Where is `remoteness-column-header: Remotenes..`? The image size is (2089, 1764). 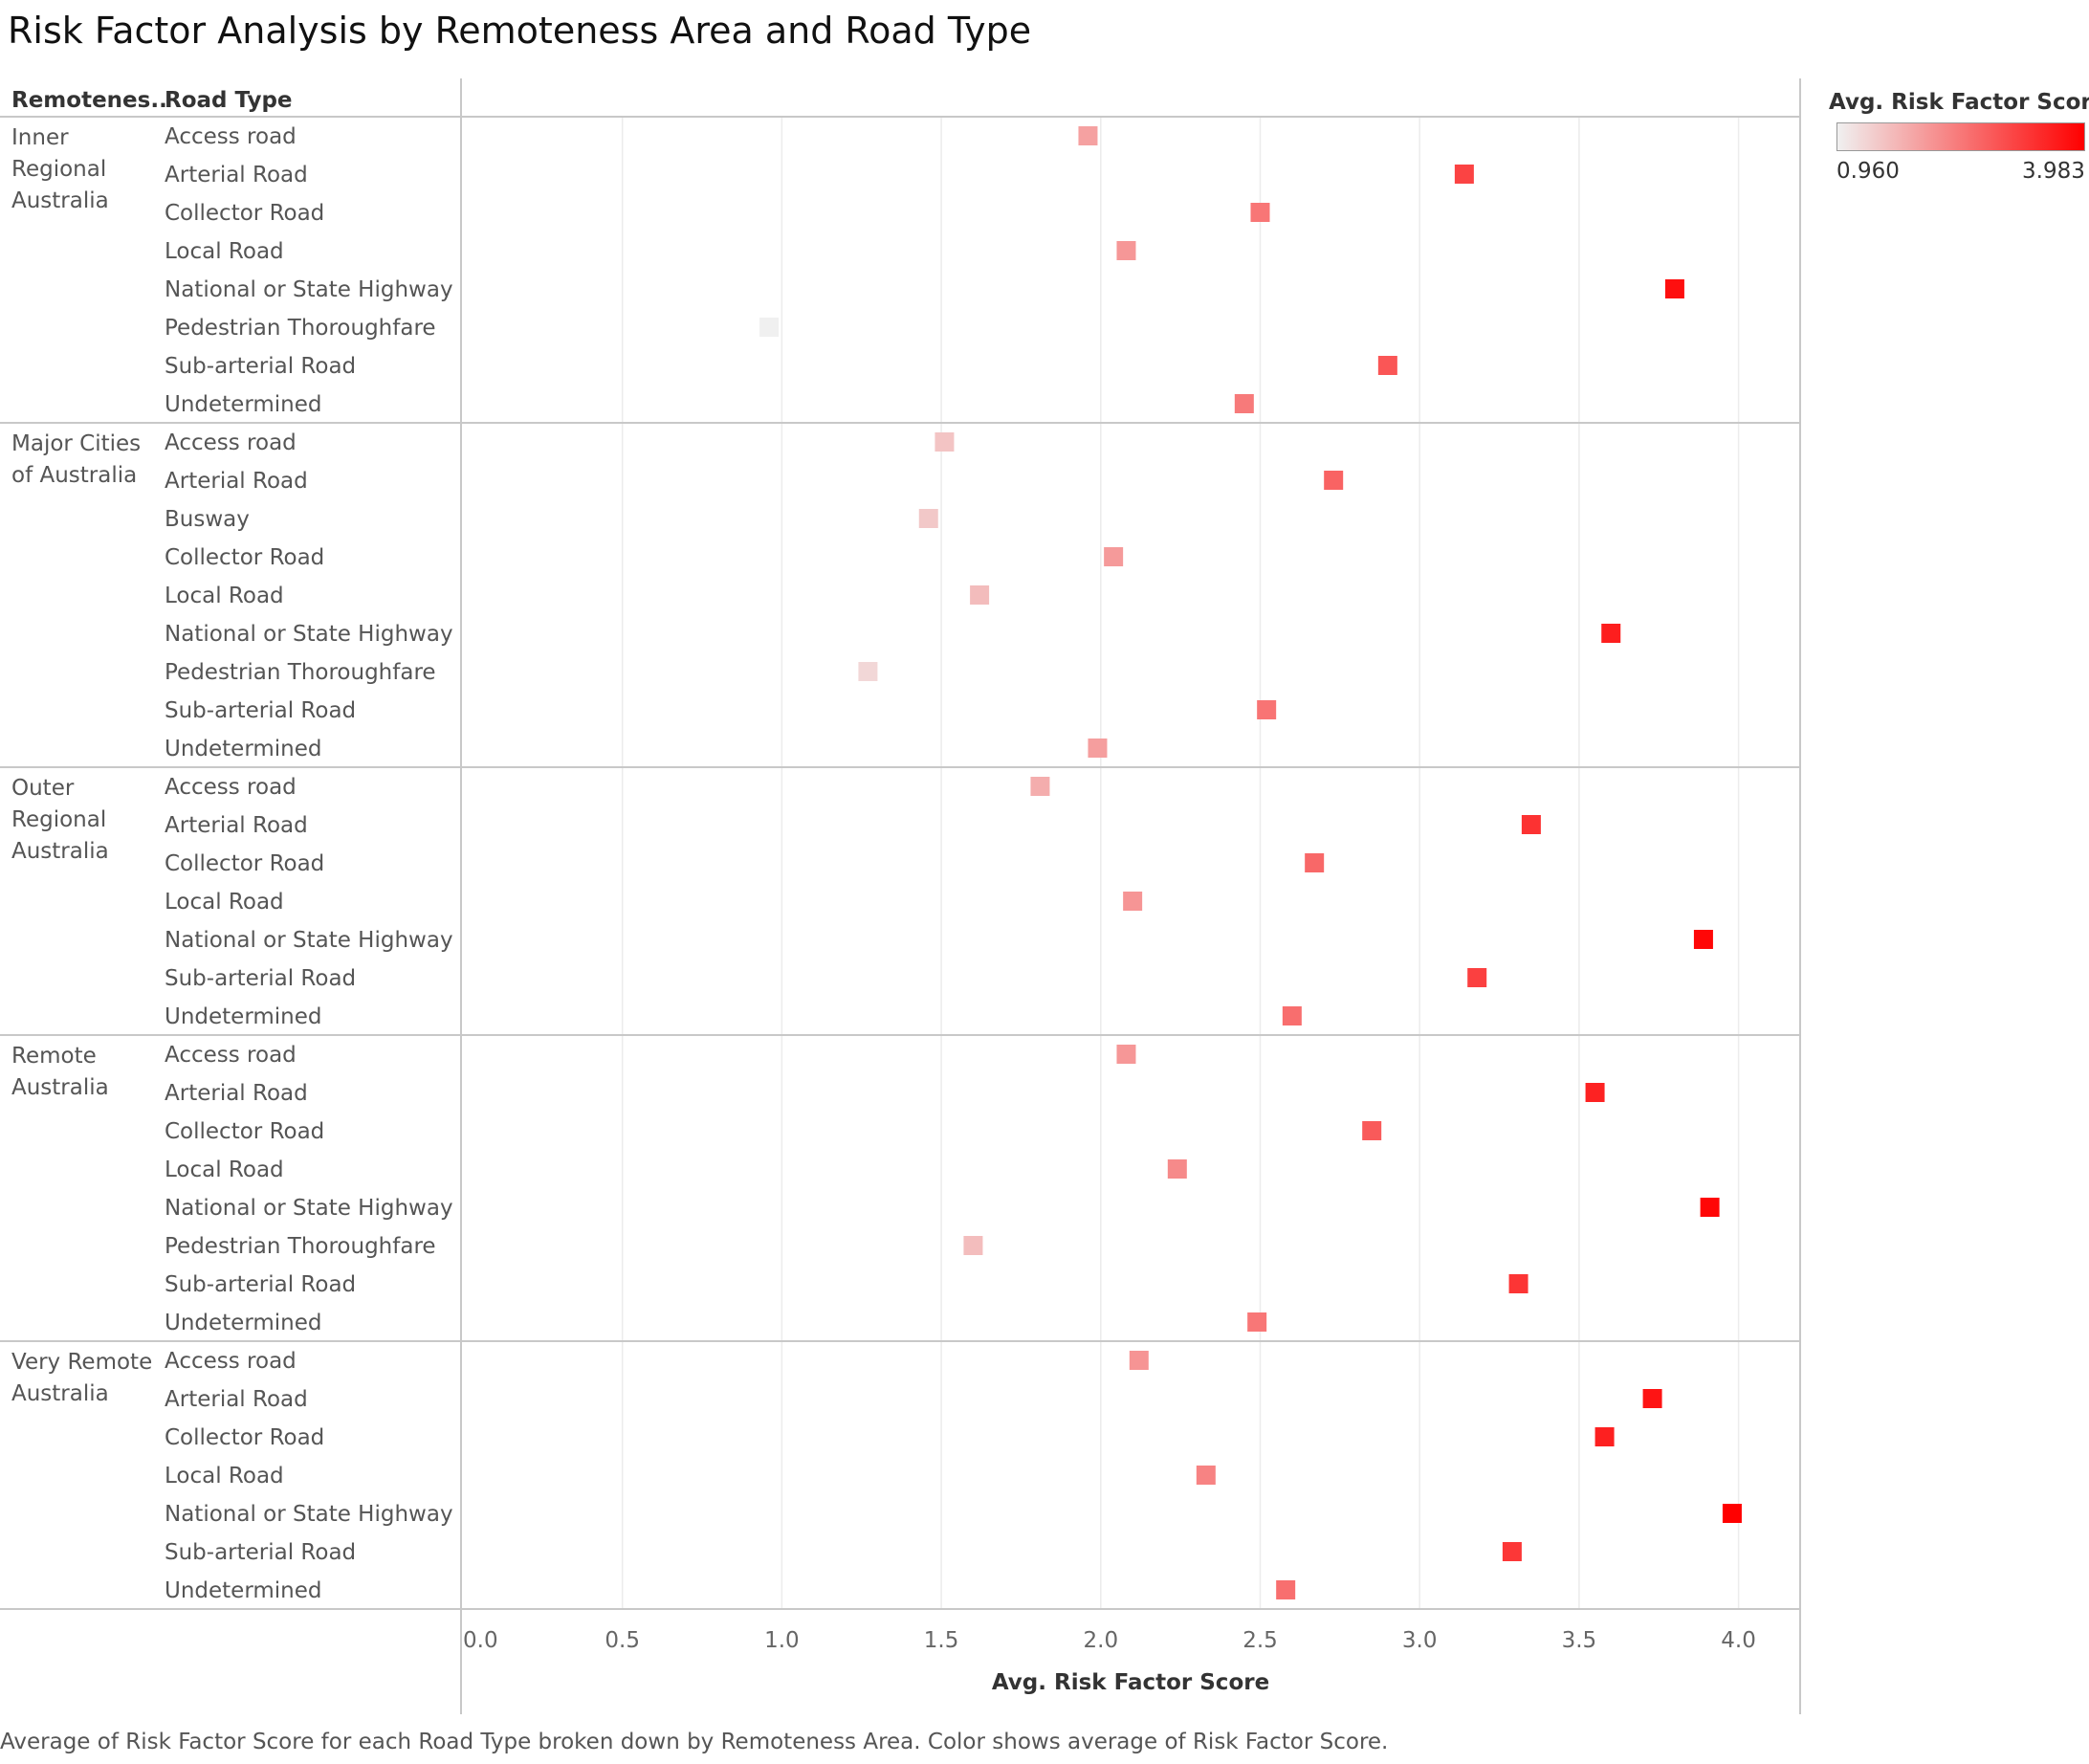
remoteness-column-header: Remotenes.. is located at coordinates (89, 100).